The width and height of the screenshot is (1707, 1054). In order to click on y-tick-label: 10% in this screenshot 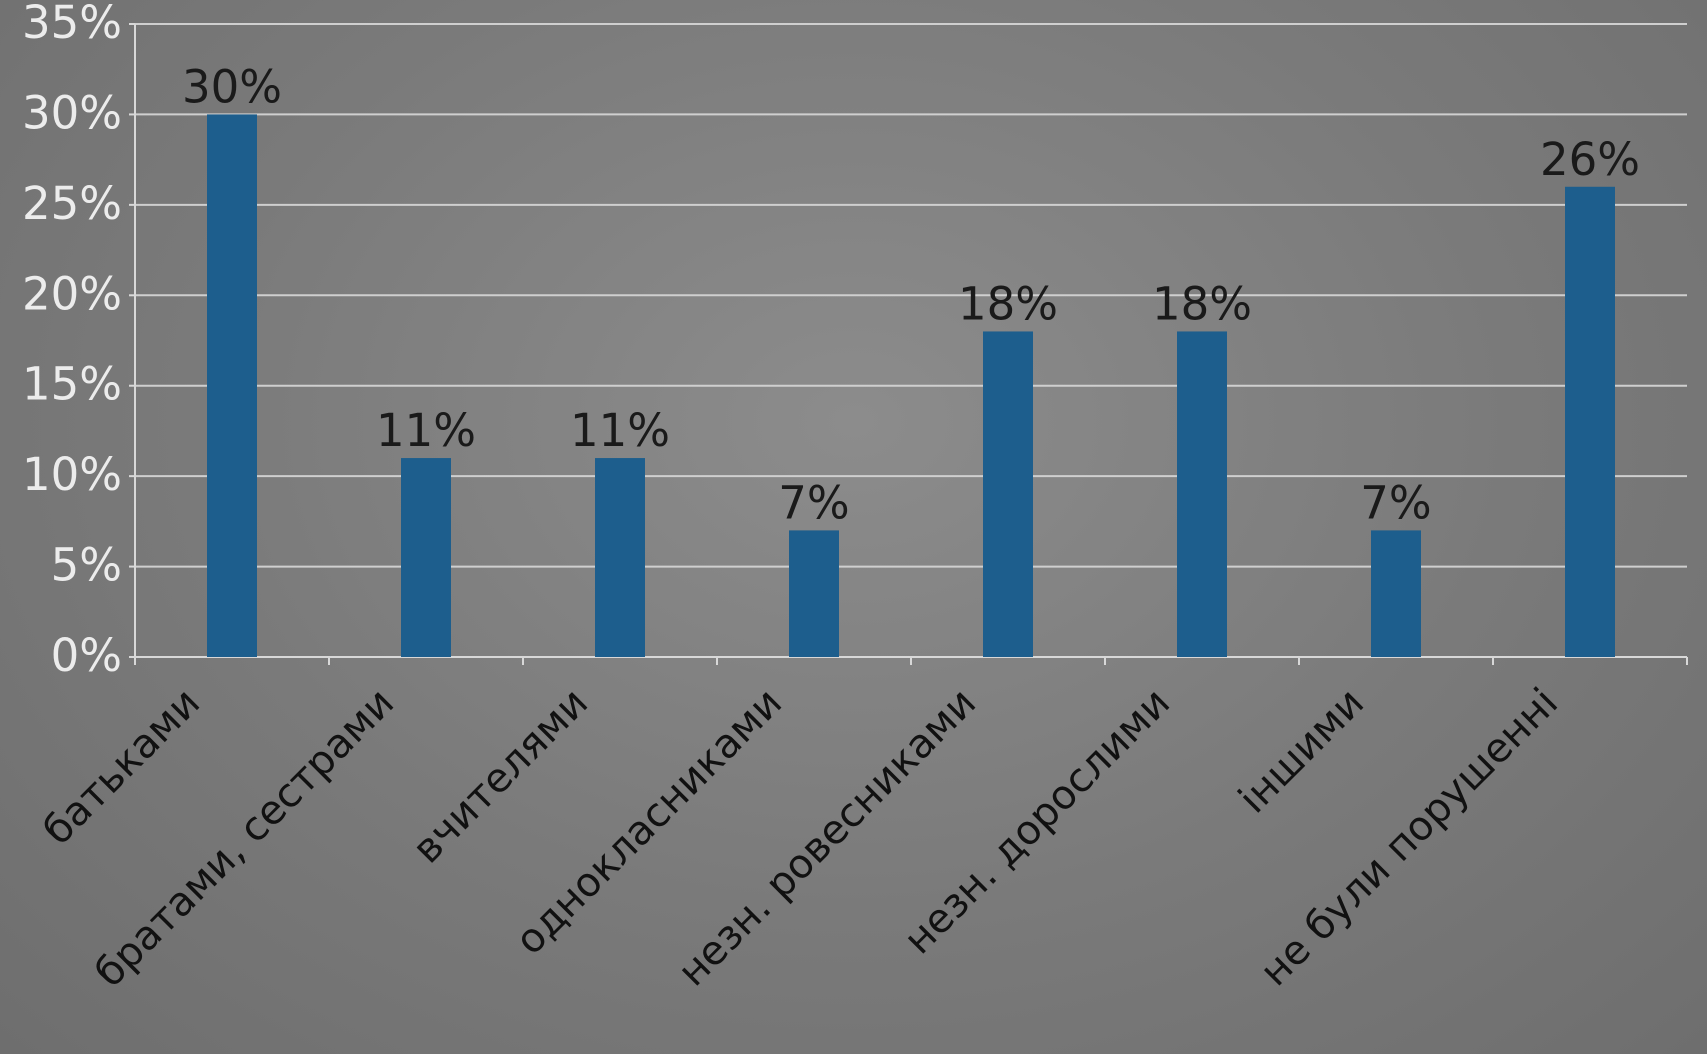, I will do `click(72, 474)`.